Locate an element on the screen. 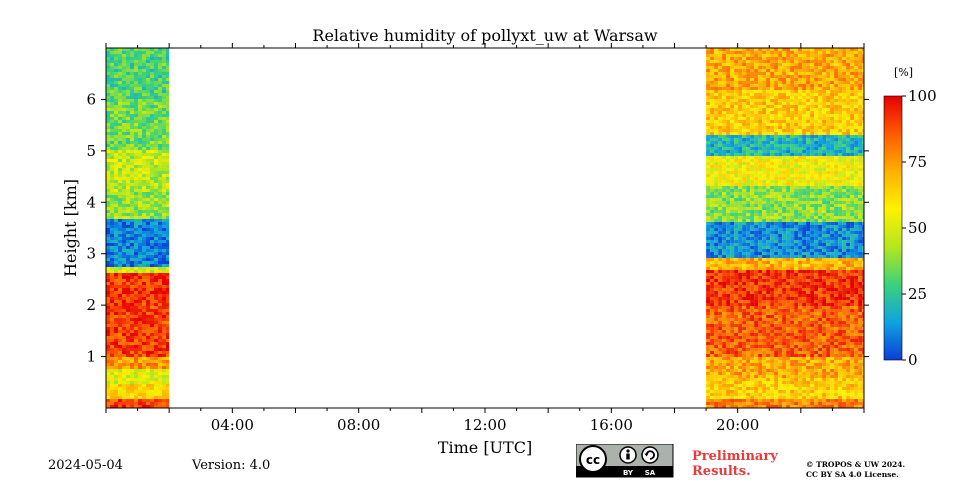 This screenshot has width=960, height=480. y-tick-label: 1 is located at coordinates (91, 357).